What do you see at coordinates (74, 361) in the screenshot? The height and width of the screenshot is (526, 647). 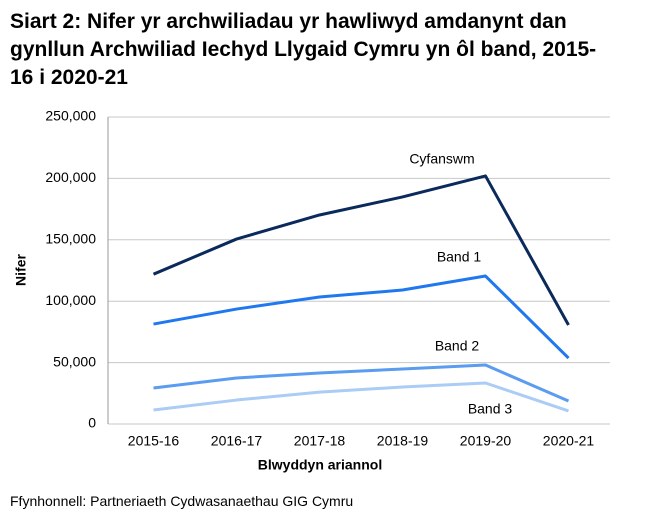 I see `y-tick-label: 50,000` at bounding box center [74, 361].